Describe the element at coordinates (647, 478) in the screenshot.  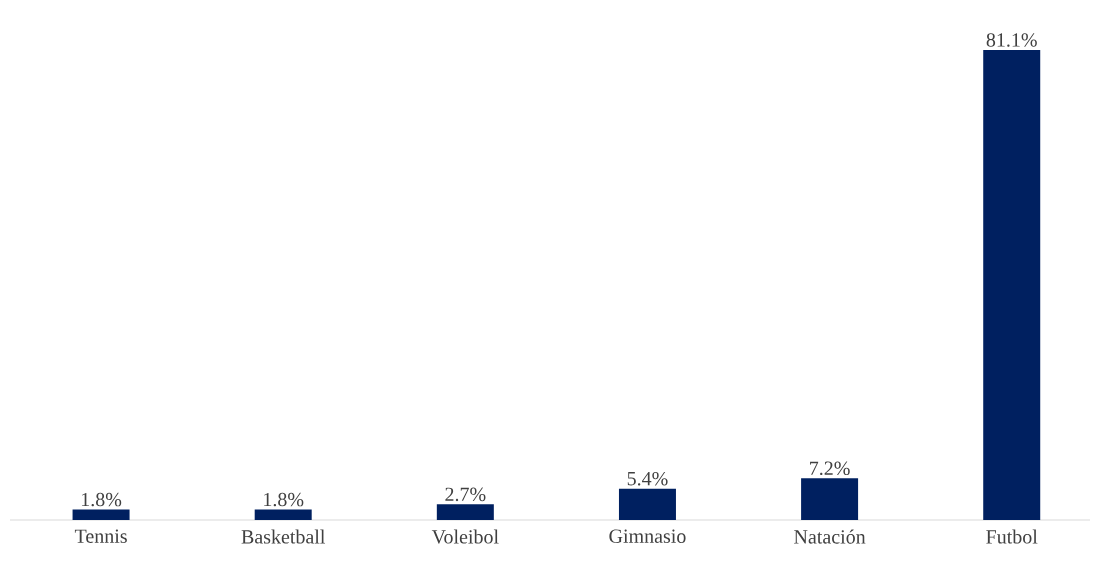
I see `data-label: 5.4%` at that location.